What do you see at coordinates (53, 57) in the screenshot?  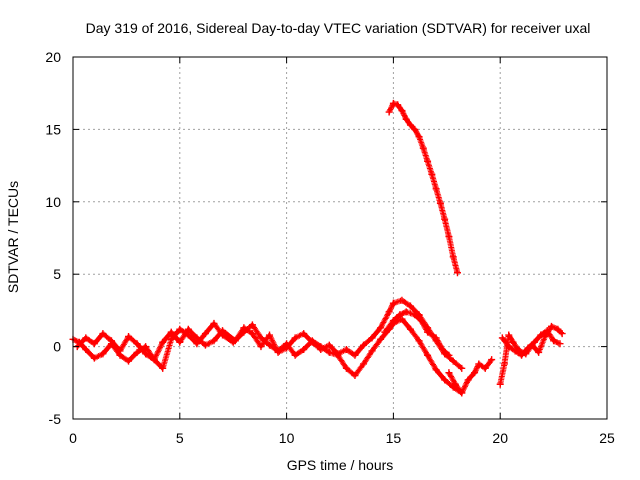 I see `y-tick-label: 20` at bounding box center [53, 57].